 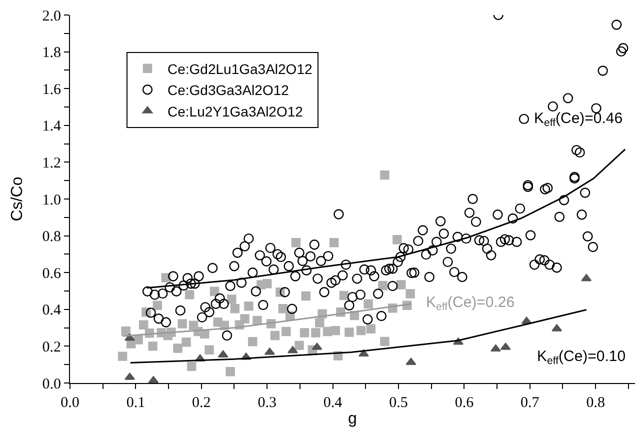 What do you see at coordinates (236, 111) in the screenshot?
I see `legend-label: Ce:Lu2Y1Ga3Al2O12` at bounding box center [236, 111].